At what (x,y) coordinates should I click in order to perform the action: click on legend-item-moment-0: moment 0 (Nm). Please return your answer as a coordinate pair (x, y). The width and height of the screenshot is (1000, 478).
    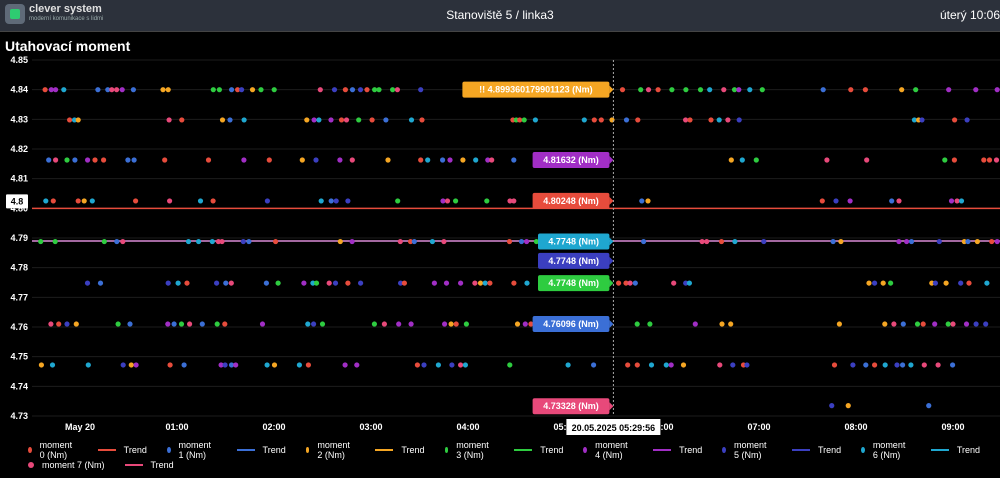
    Looking at the image, I should click on (53, 450).